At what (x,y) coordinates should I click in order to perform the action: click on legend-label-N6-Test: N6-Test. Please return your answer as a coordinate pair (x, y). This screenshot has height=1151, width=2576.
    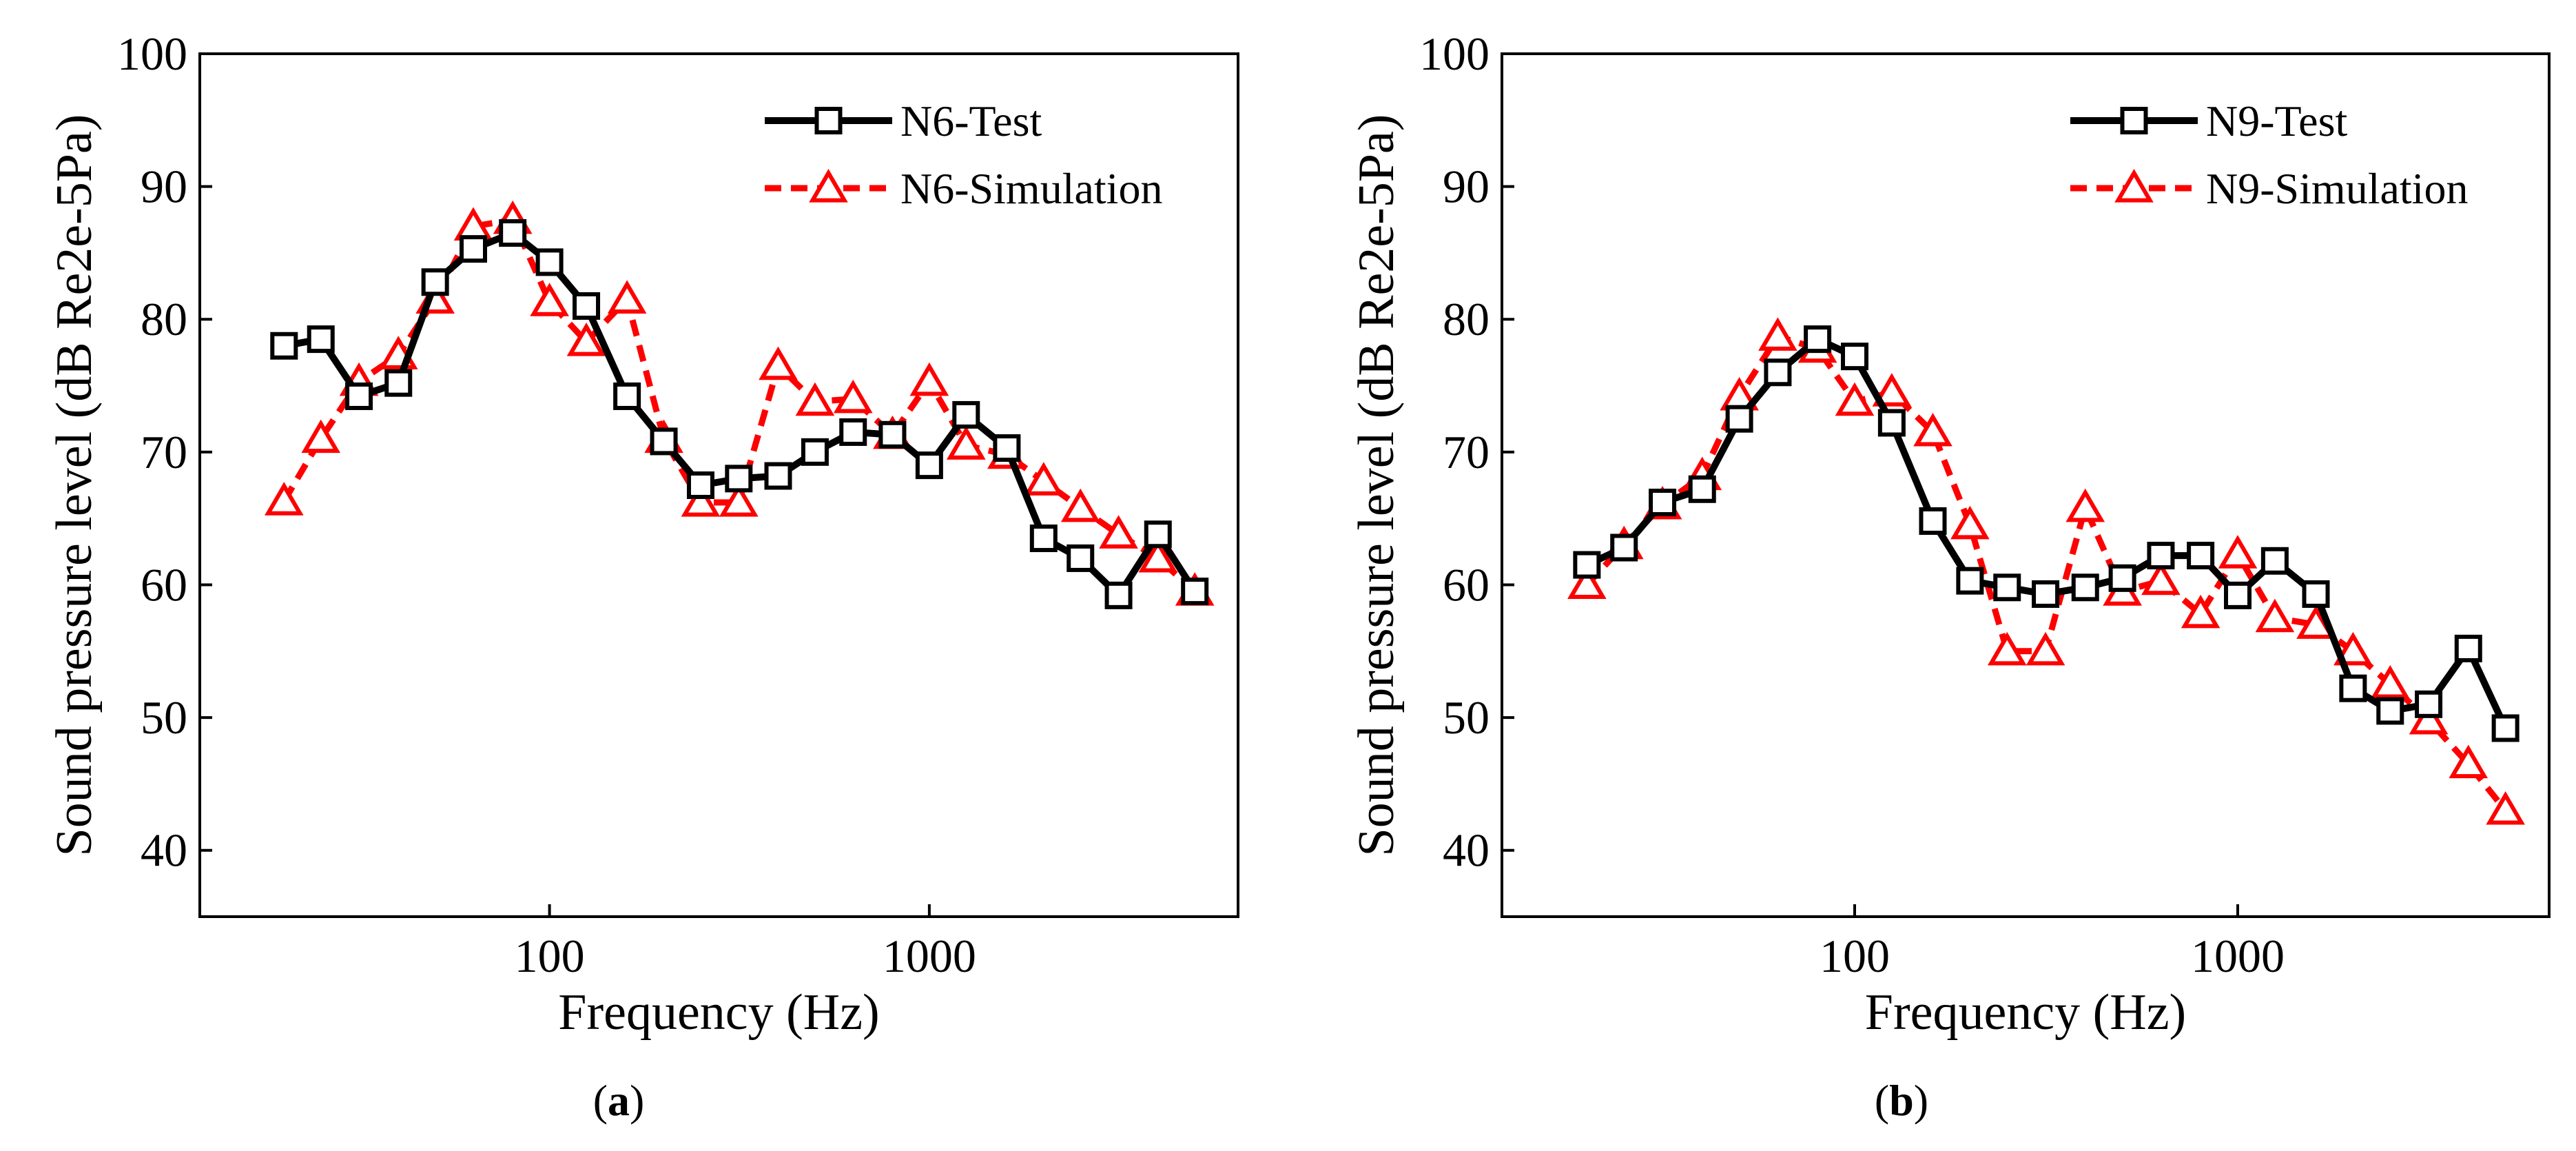
    Looking at the image, I should click on (971, 121).